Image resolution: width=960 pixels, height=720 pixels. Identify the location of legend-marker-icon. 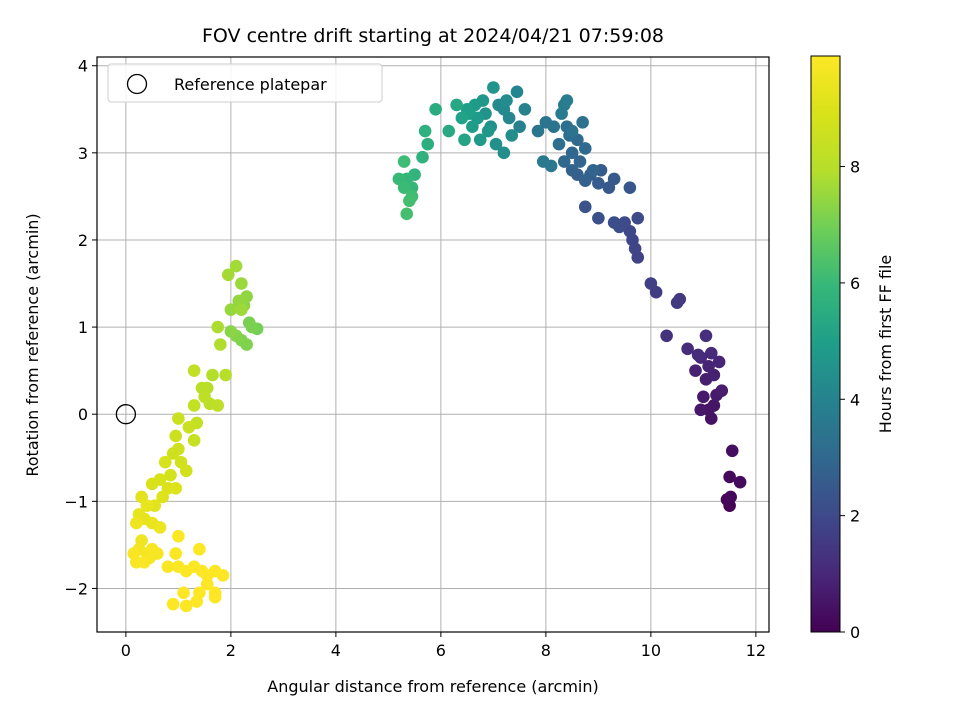
(137, 84).